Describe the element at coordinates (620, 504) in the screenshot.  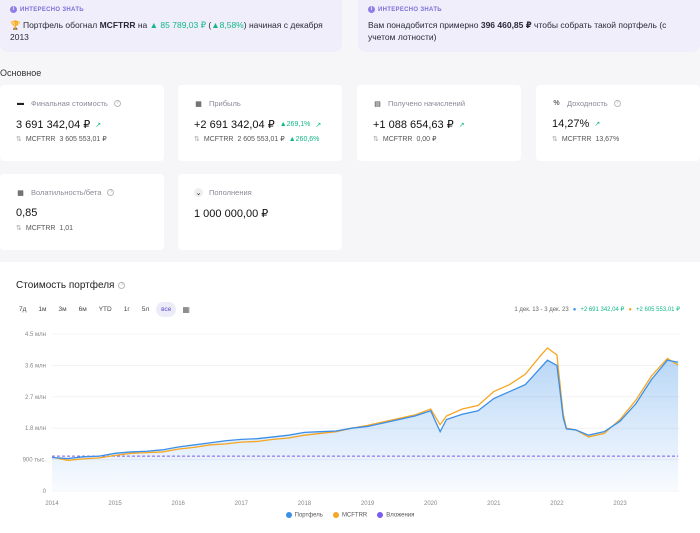
I see `x-tick-label: 2023` at that location.